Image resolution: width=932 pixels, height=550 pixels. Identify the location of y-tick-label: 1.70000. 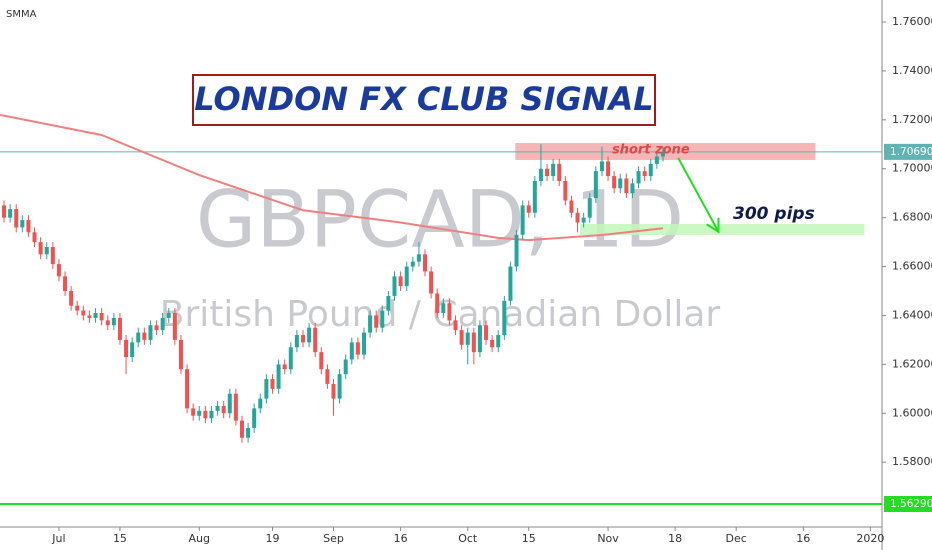
(912, 168).